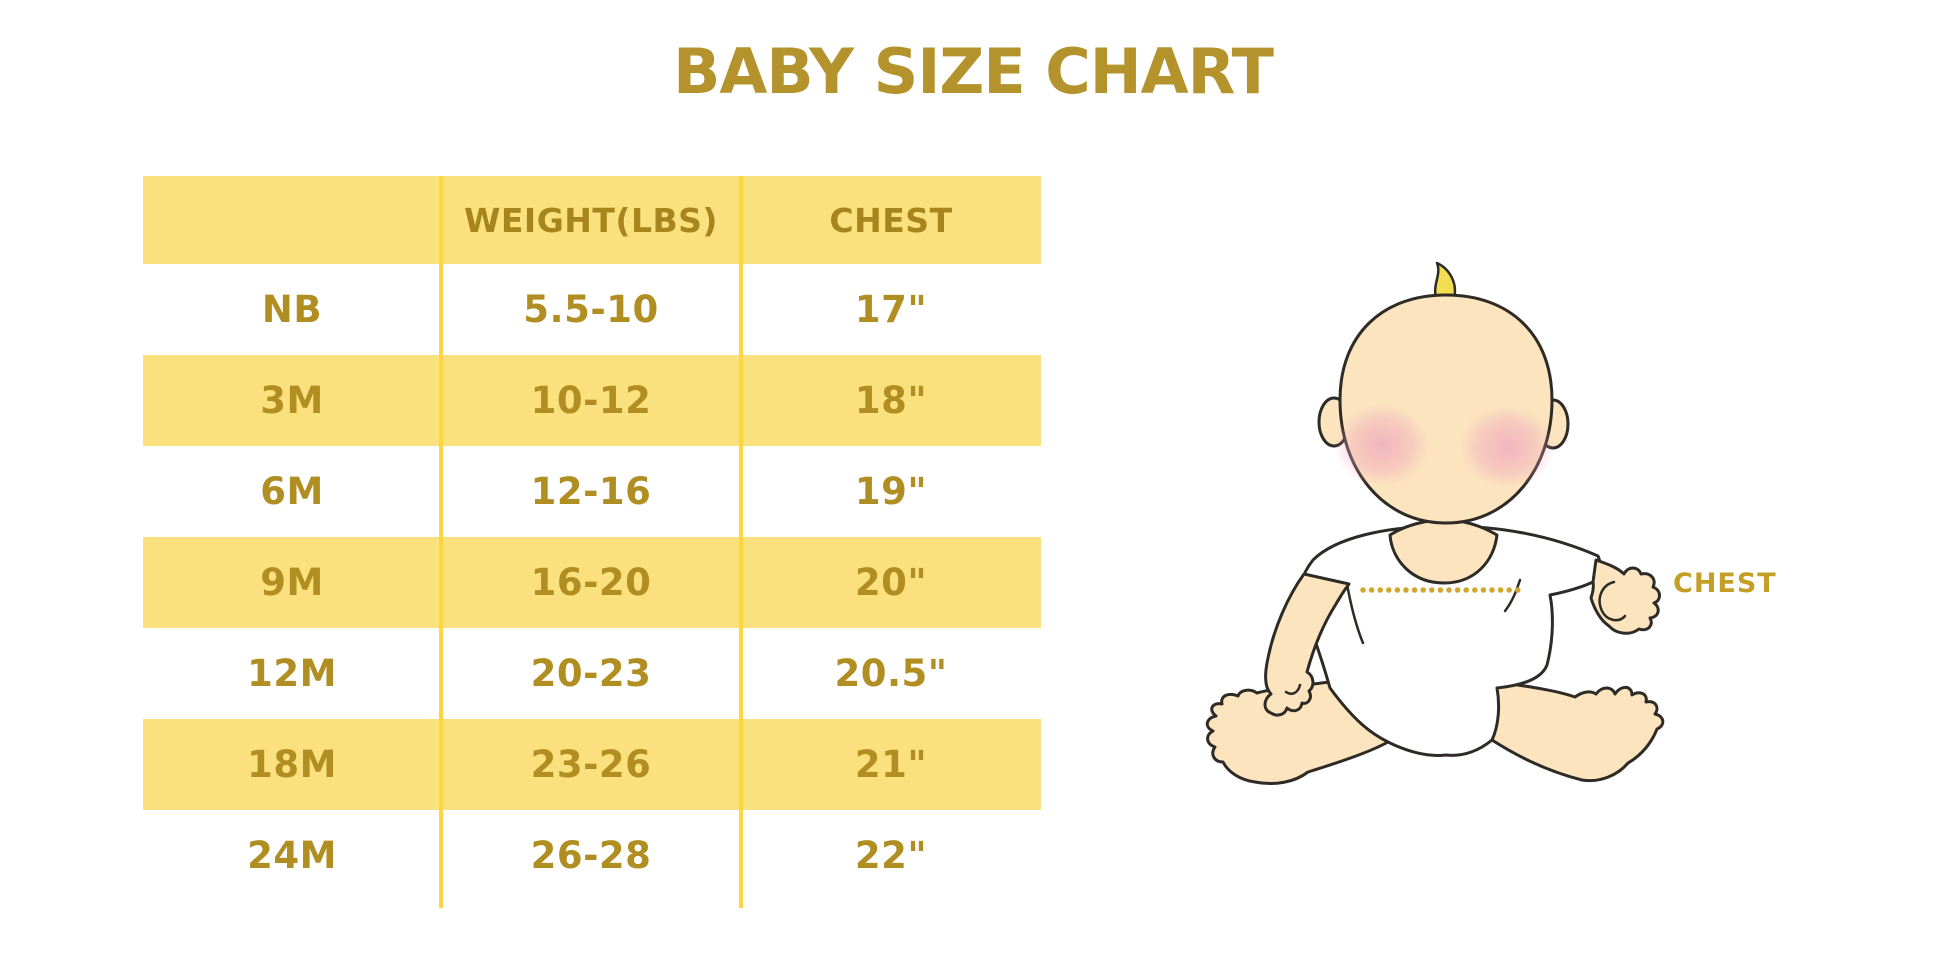  I want to click on table-row-24m: 24M 26-28 22", so click(592, 855).